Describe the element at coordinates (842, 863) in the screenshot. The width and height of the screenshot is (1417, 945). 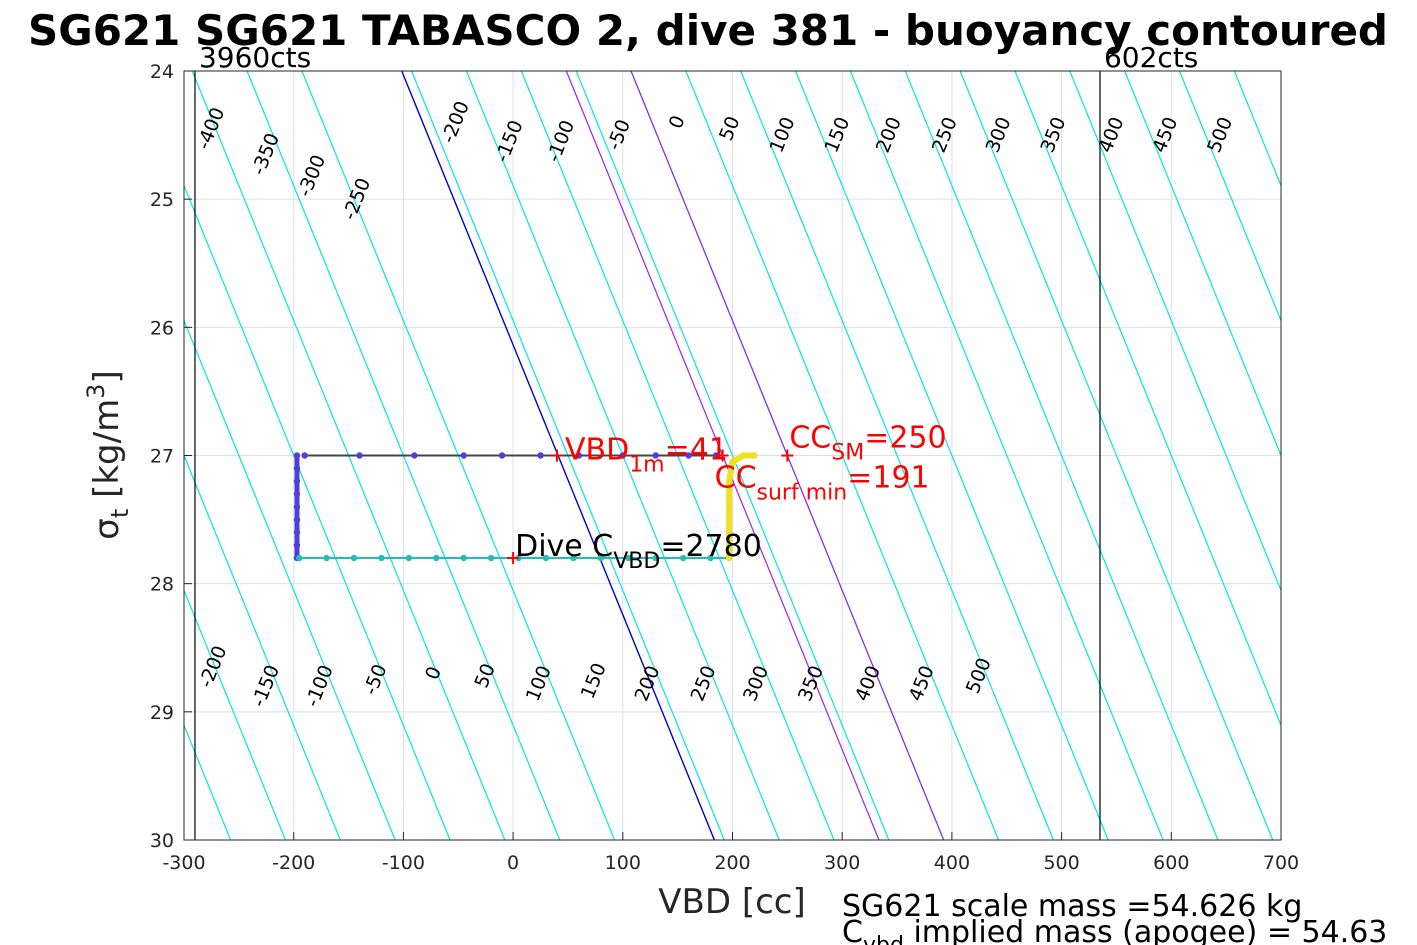
I see `x-tick-label: 300` at that location.